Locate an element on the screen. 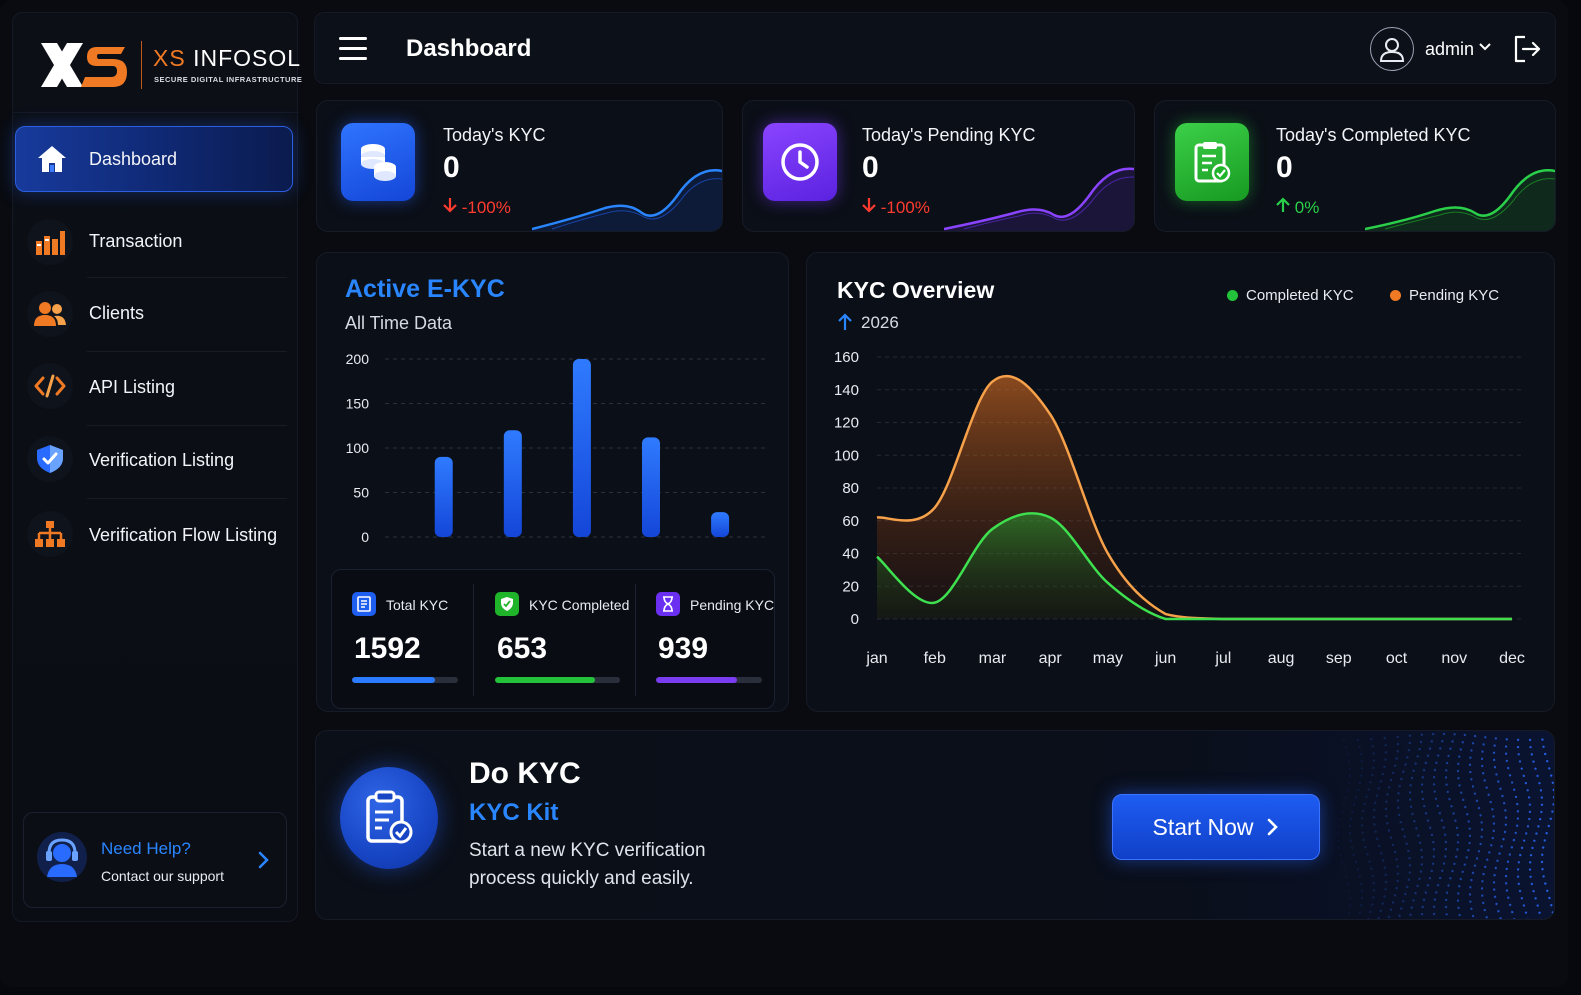 The image size is (1581, 995). stat-card-todays-kyc: Today's KYC 0 -100% is located at coordinates (519, 166).